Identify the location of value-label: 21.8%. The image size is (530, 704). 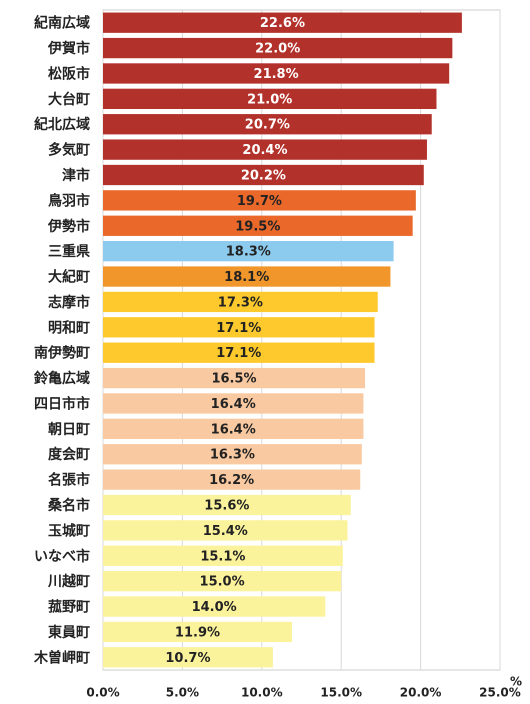
(276, 74).